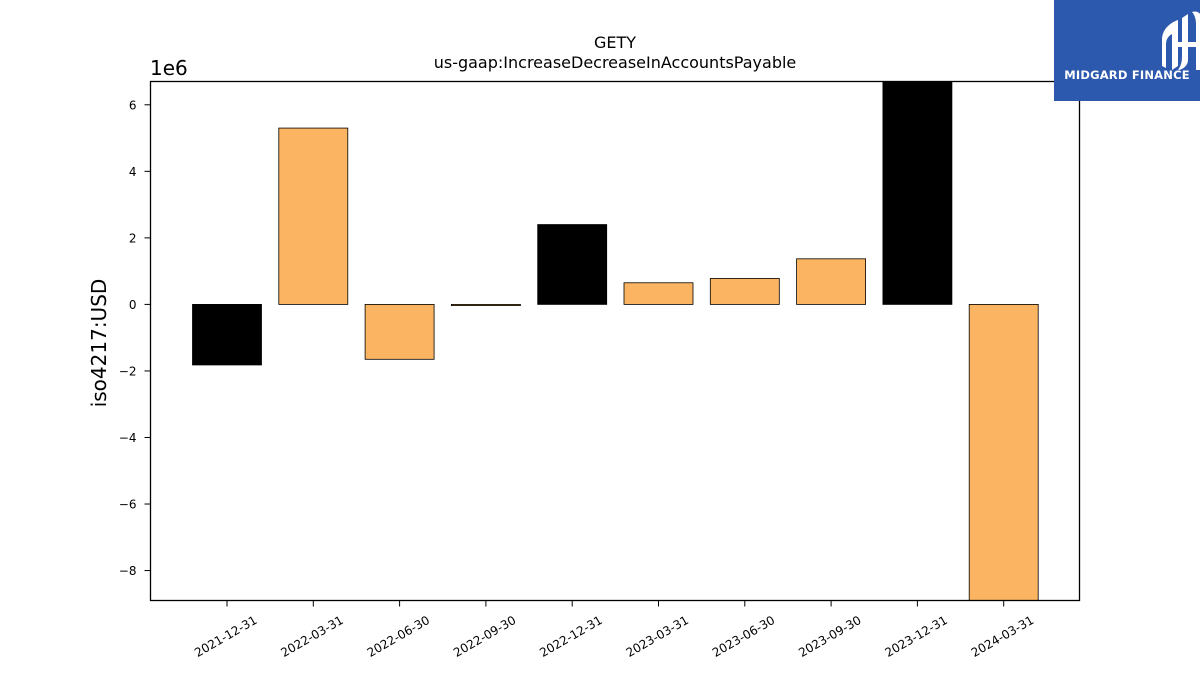 This screenshot has height=675, width=1200. What do you see at coordinates (615, 42) in the screenshot?
I see `chart-title: GETY` at bounding box center [615, 42].